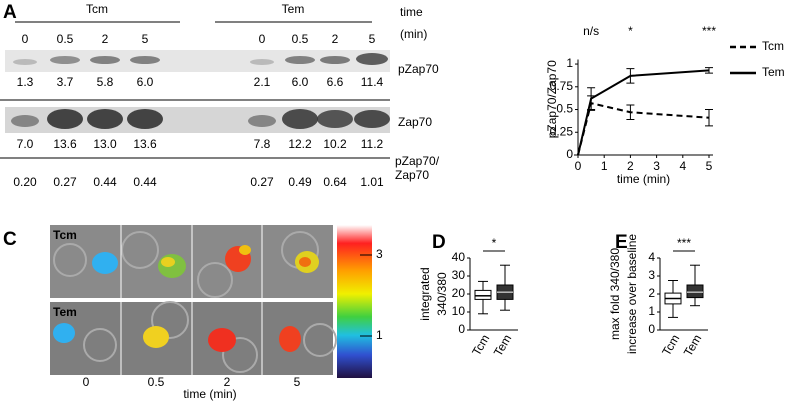 Image resolution: width=800 pixels, height=406 pixels. I want to click on y-tick-label: 10, so click(459, 311).